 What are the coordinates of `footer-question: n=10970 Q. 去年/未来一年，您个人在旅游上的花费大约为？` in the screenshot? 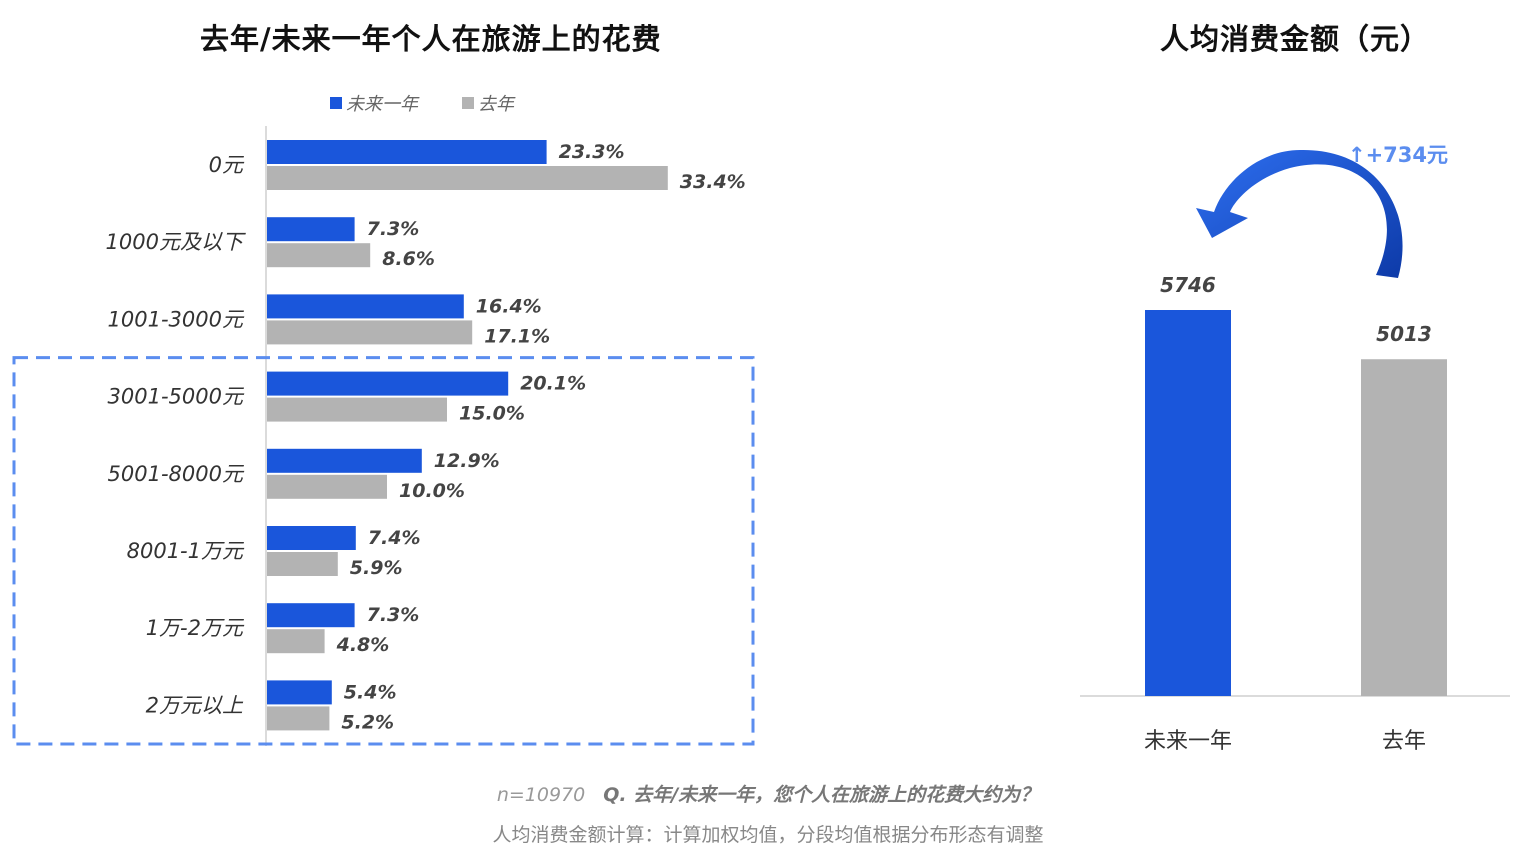 It's located at (768, 793).